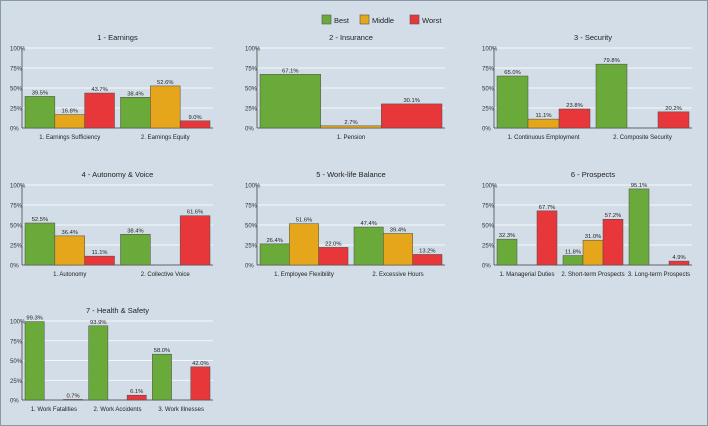 The height and width of the screenshot is (426, 708). I want to click on data-label-best: 11.8%, so click(573, 253).